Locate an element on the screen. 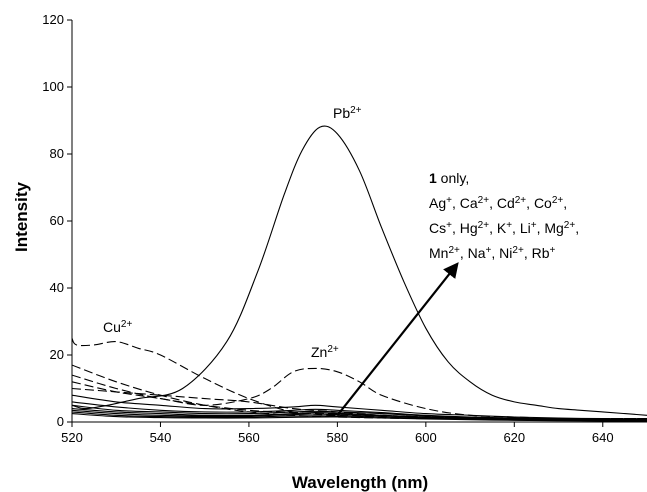 The height and width of the screenshot is (492, 647). y-tick-label: 40 is located at coordinates (57, 287).